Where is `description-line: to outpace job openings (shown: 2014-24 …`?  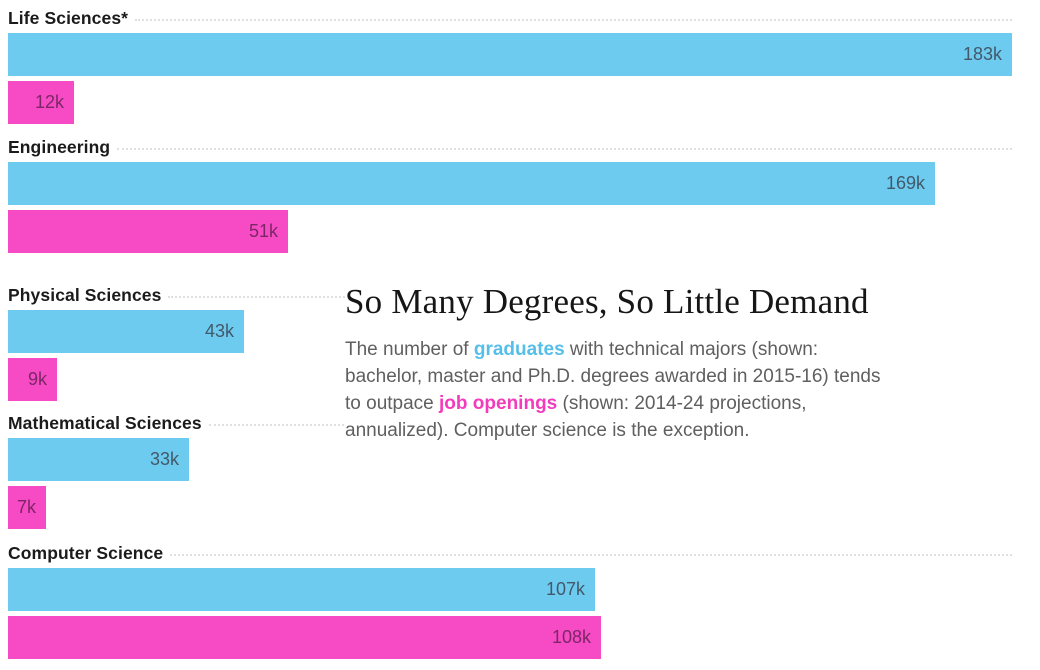 description-line: to outpace job openings (shown: 2014-24 … is located at coordinates (681, 403).